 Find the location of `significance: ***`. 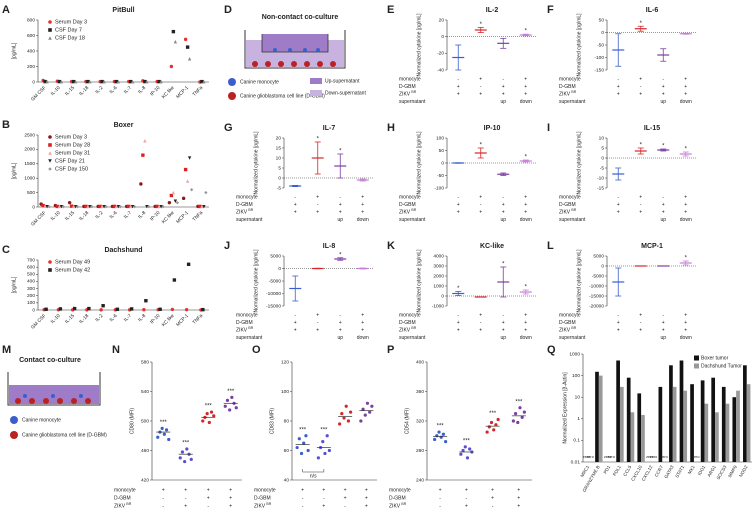

significance: *** is located at coordinates (324, 430).